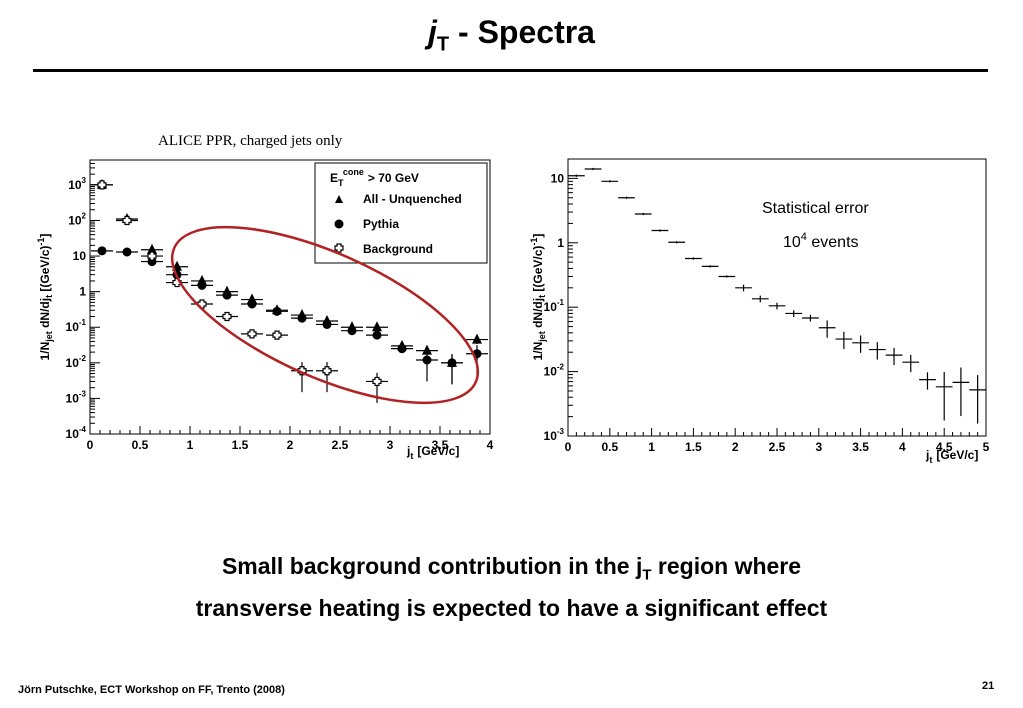 Image resolution: width=1023 pixels, height=708 pixels. What do you see at coordinates (821, 241) in the screenshot?
I see `annotation-events: 104 events` at bounding box center [821, 241].